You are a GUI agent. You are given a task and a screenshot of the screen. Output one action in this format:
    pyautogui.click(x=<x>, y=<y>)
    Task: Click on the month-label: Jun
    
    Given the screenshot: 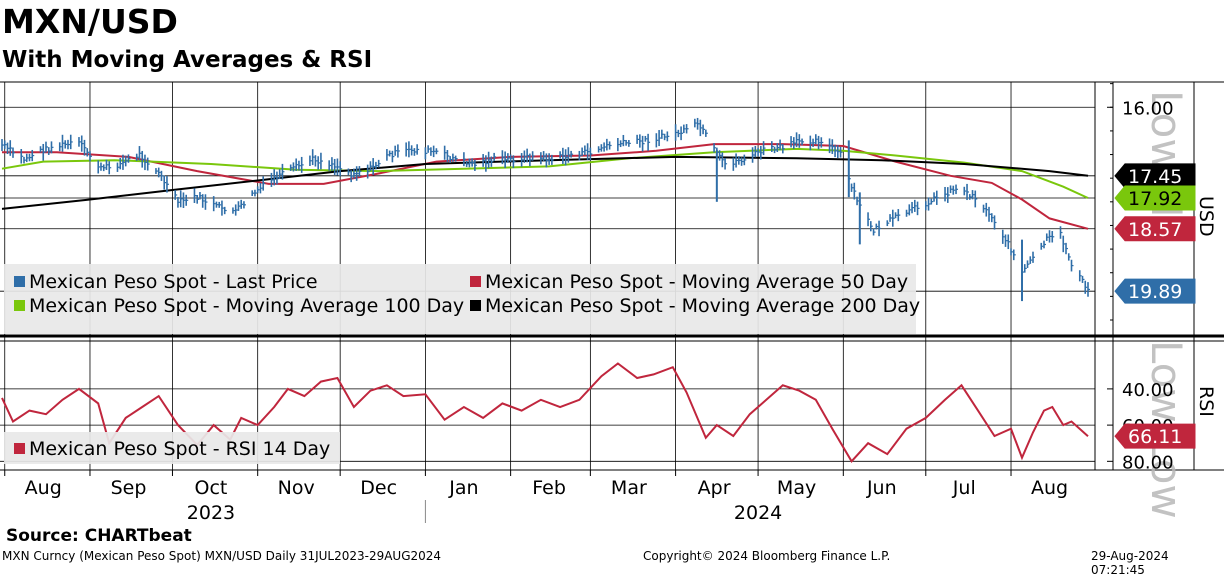 What is the action you would take?
    pyautogui.click(x=881, y=488)
    